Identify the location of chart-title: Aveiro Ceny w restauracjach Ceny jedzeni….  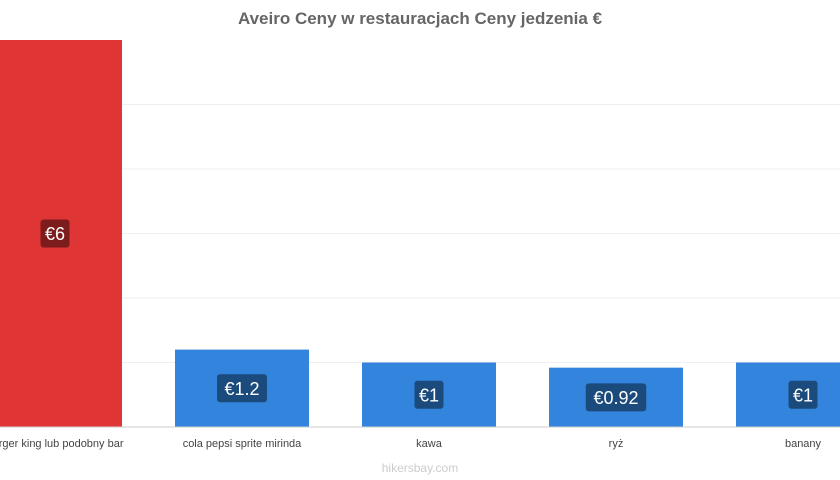
(420, 18).